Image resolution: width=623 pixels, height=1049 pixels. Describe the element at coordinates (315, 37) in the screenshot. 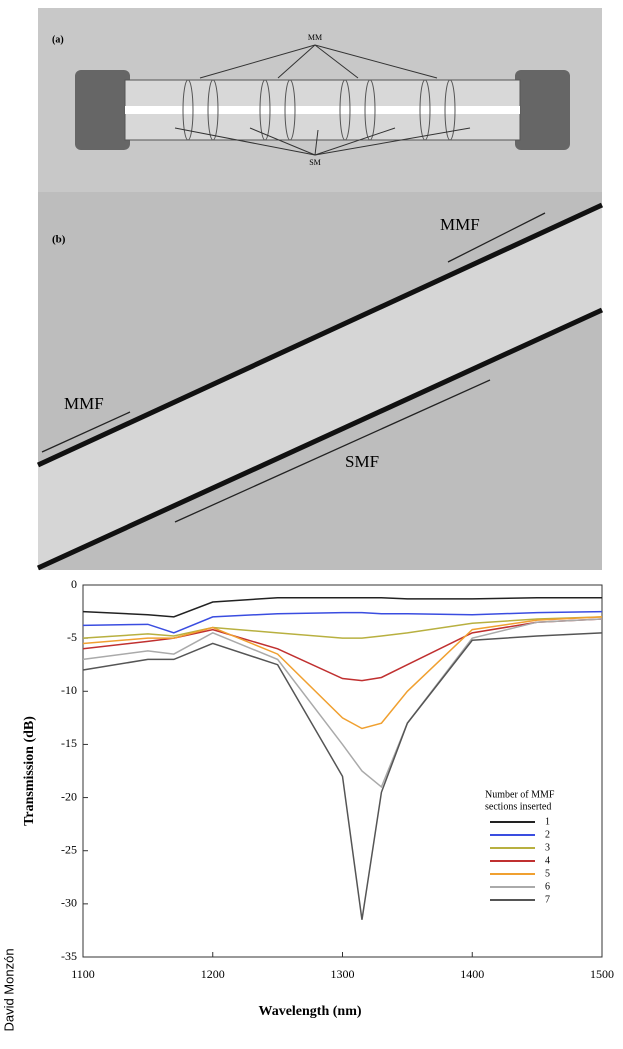

I see `annotation: MM` at that location.